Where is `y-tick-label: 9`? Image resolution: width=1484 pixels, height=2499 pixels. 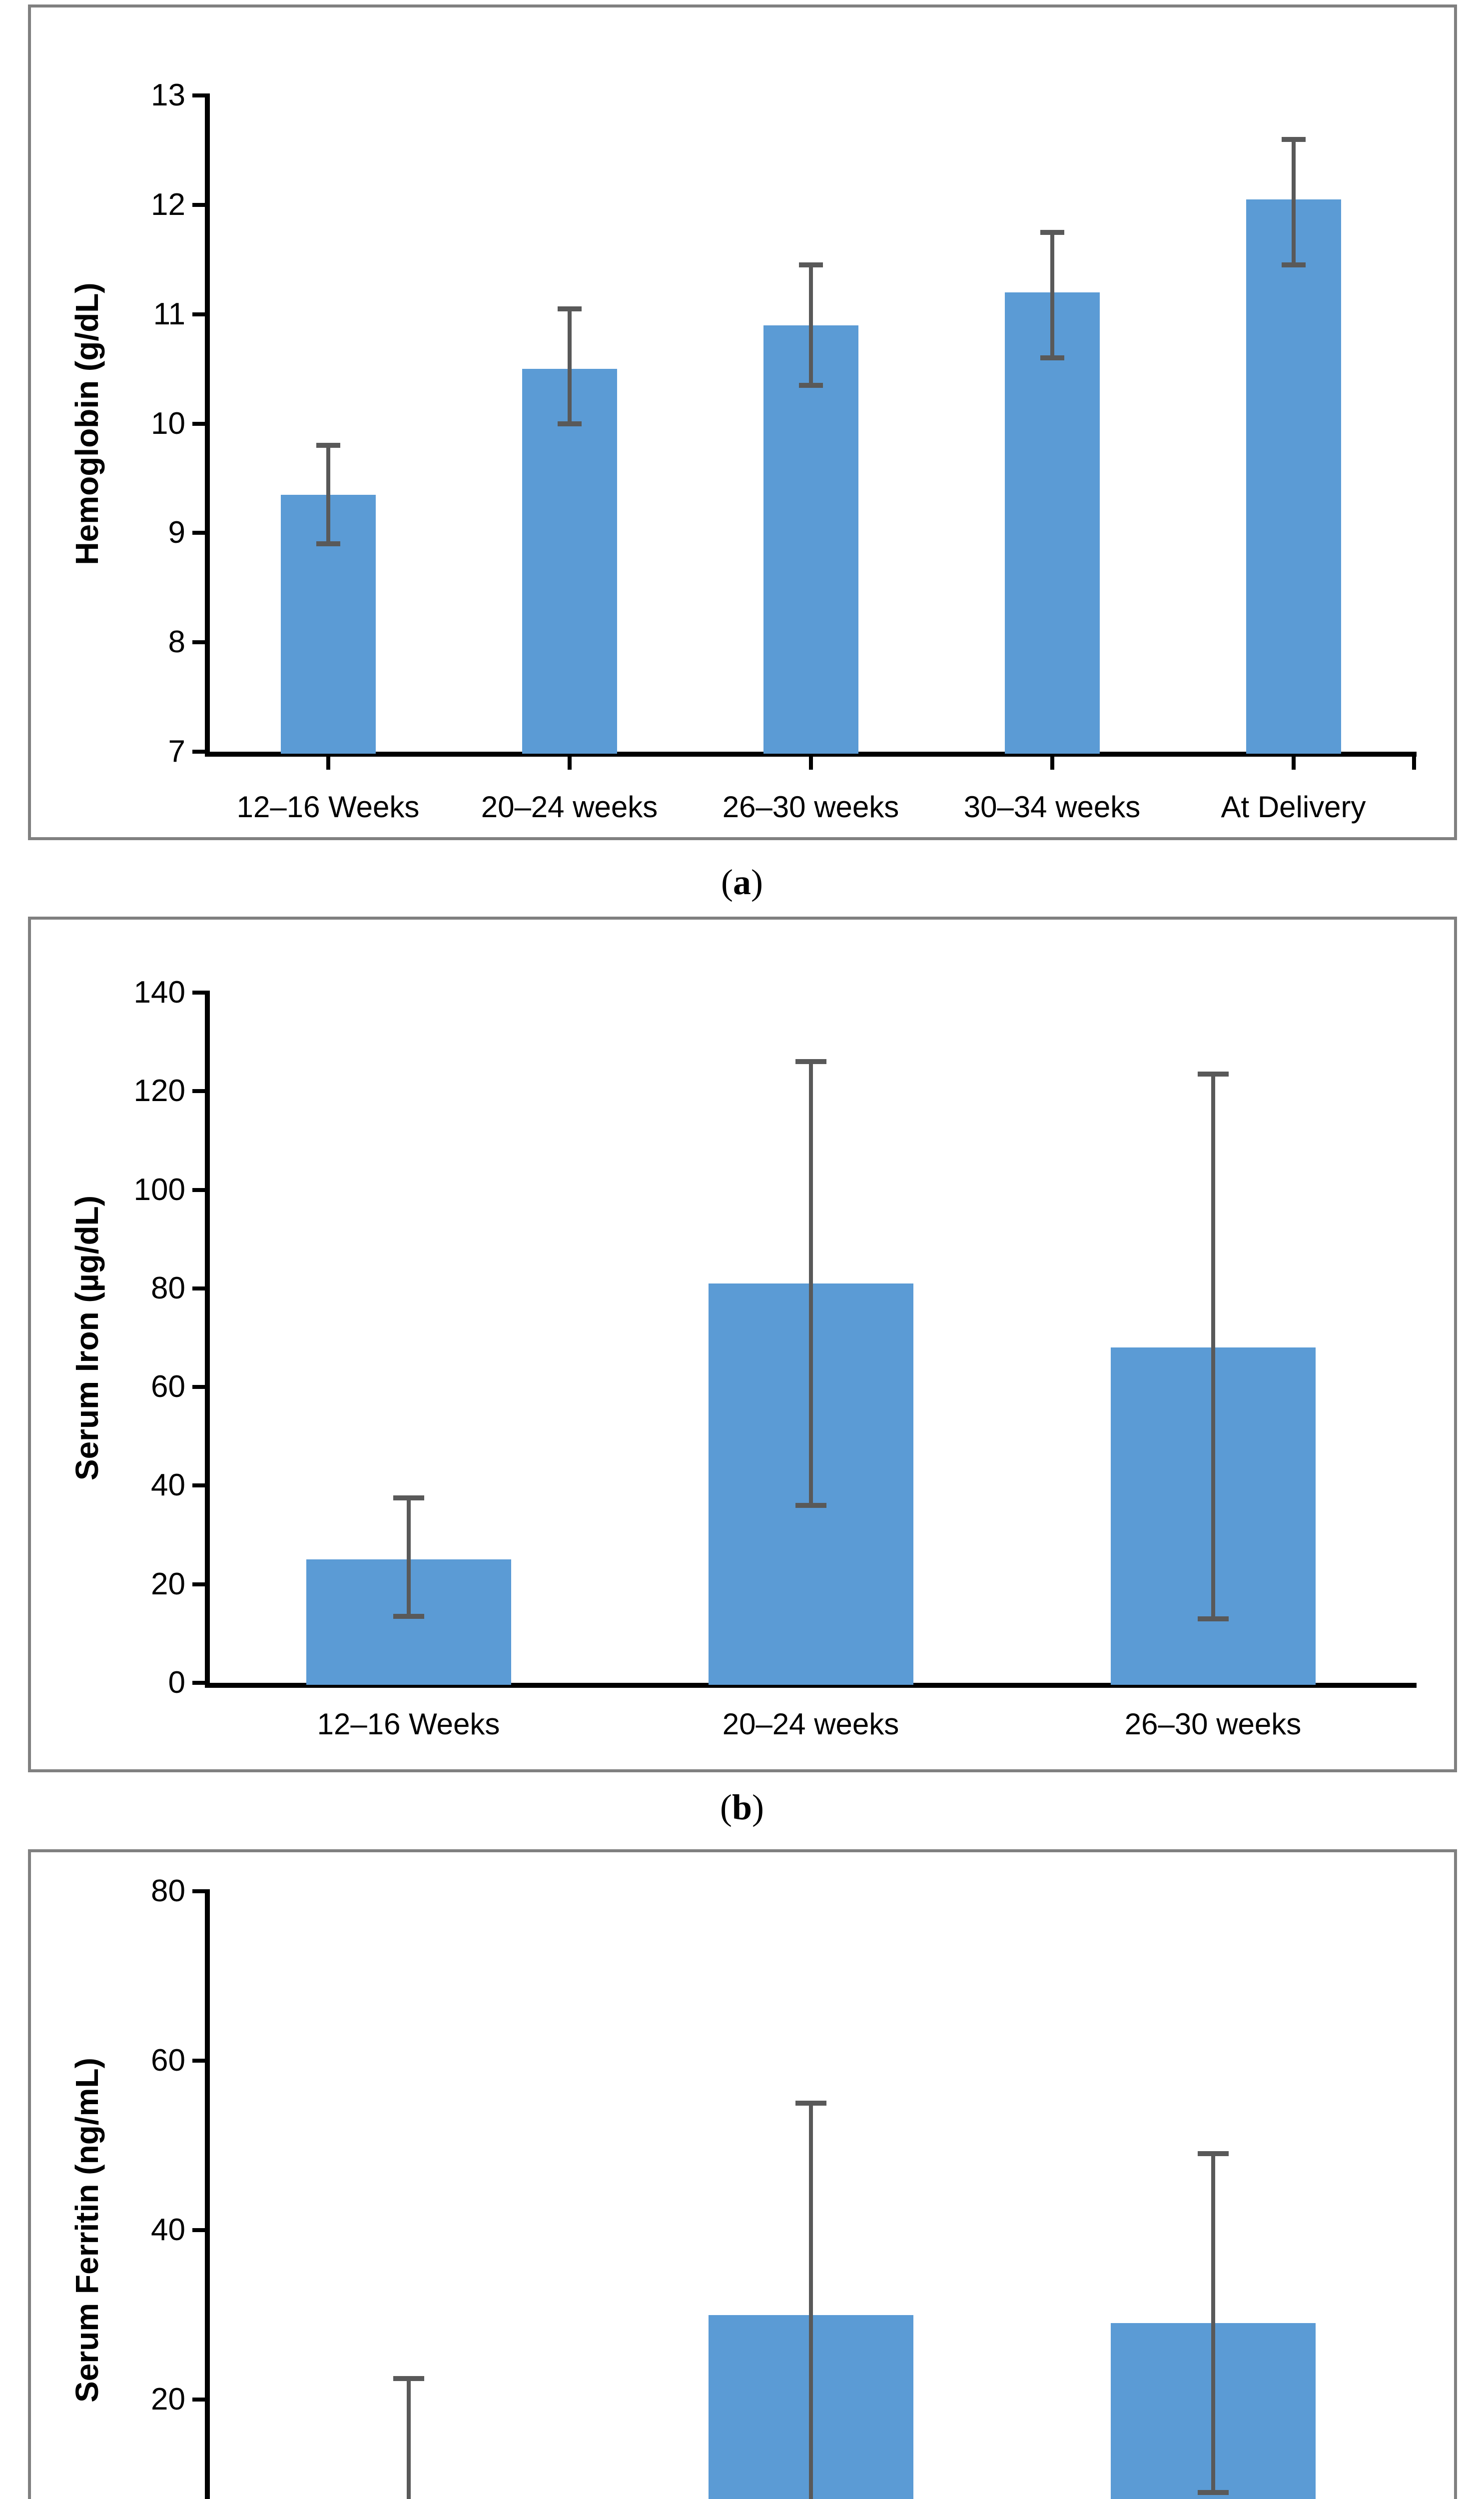
y-tick-label: 9 is located at coordinates (176, 532).